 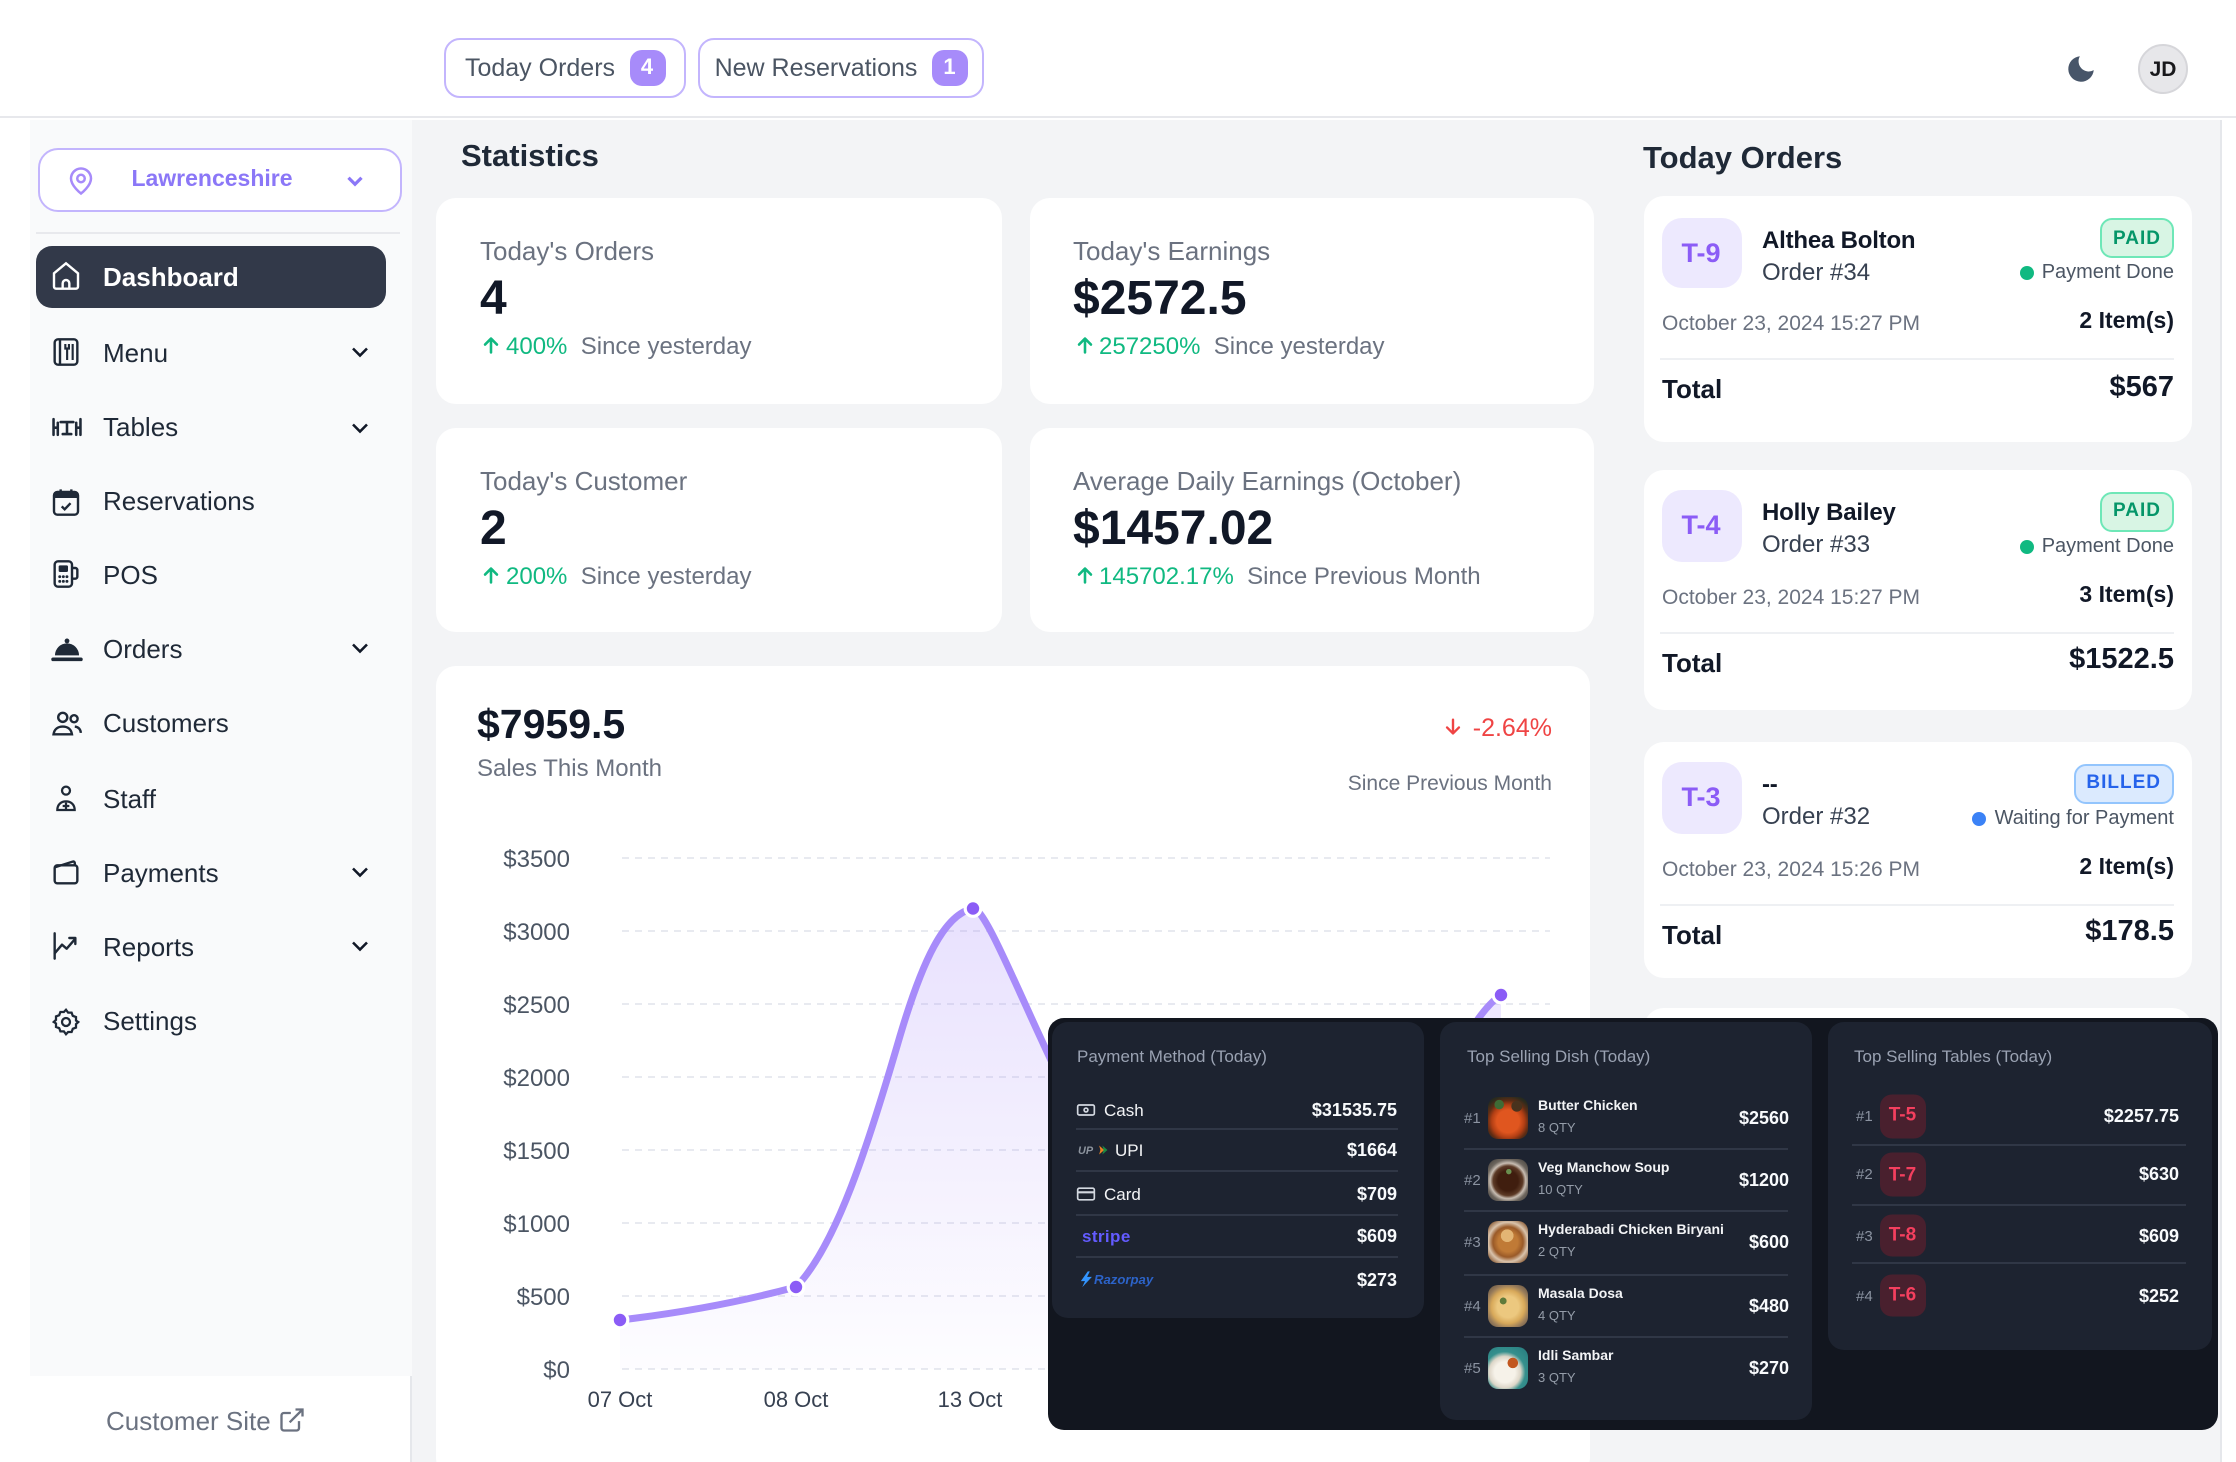 What do you see at coordinates (536, 1077) in the screenshot?
I see `svg-text: $2000` at bounding box center [536, 1077].